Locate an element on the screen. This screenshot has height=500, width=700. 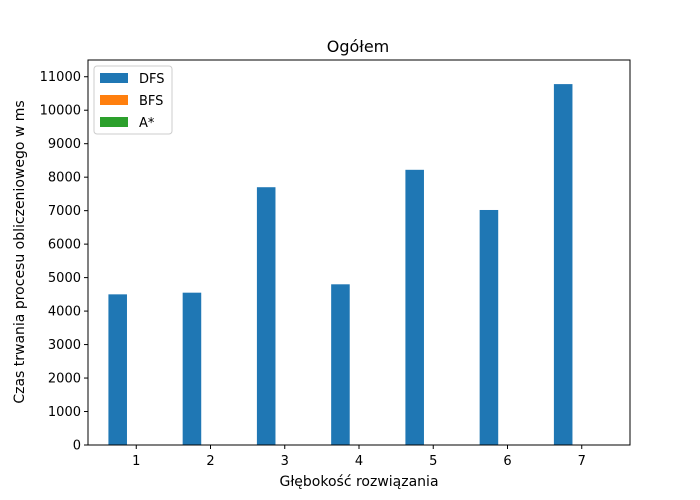
legend-label: DFS is located at coordinates (152, 79).